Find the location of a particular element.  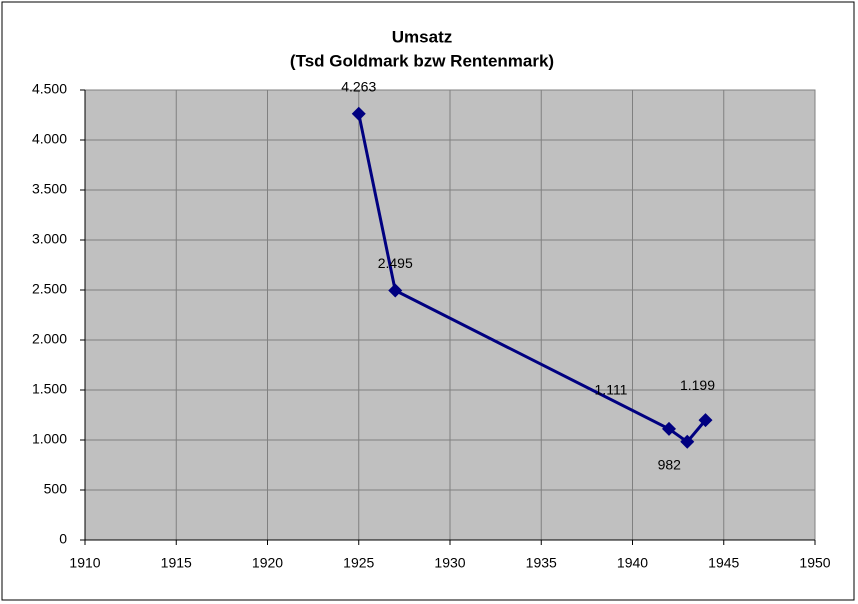

x-tick-label: 1940 is located at coordinates (632, 563).